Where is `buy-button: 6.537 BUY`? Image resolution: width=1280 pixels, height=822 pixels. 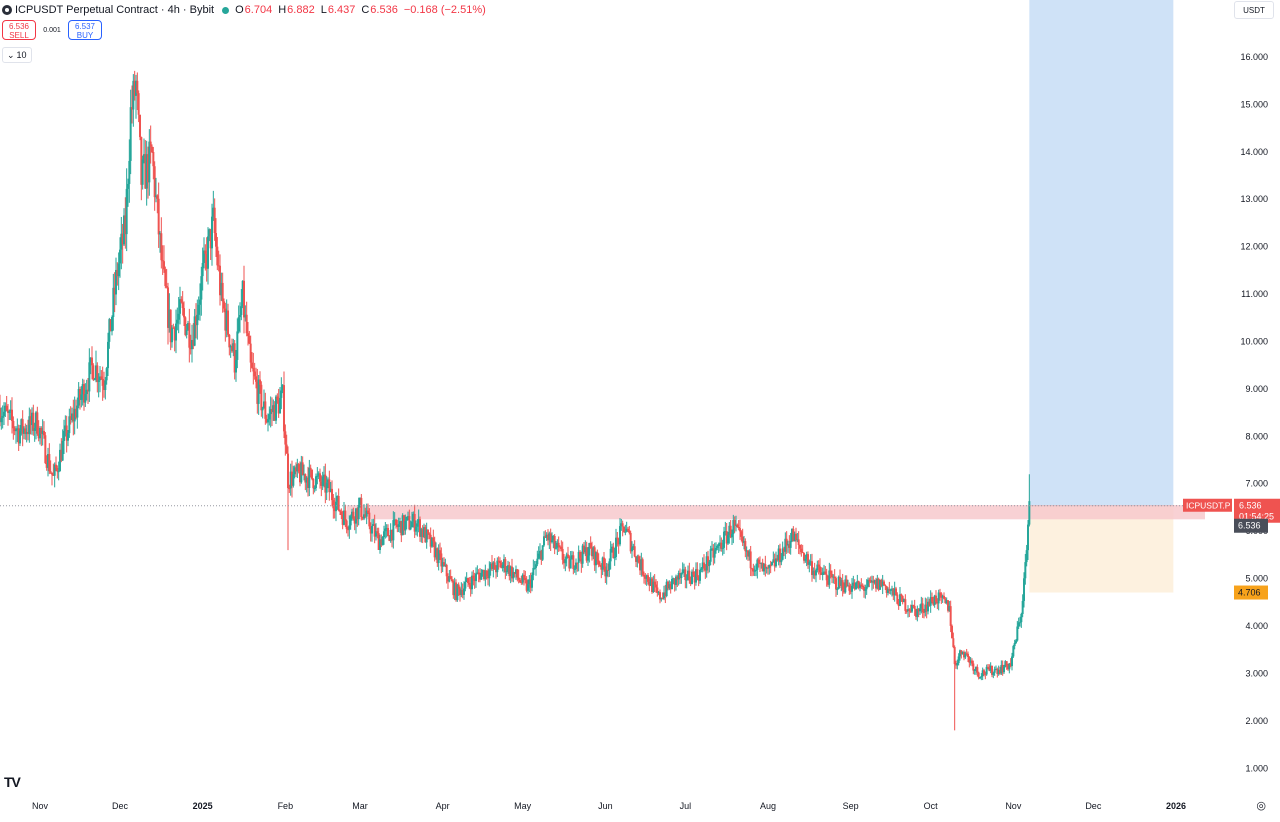 buy-button: 6.537 BUY is located at coordinates (85, 30).